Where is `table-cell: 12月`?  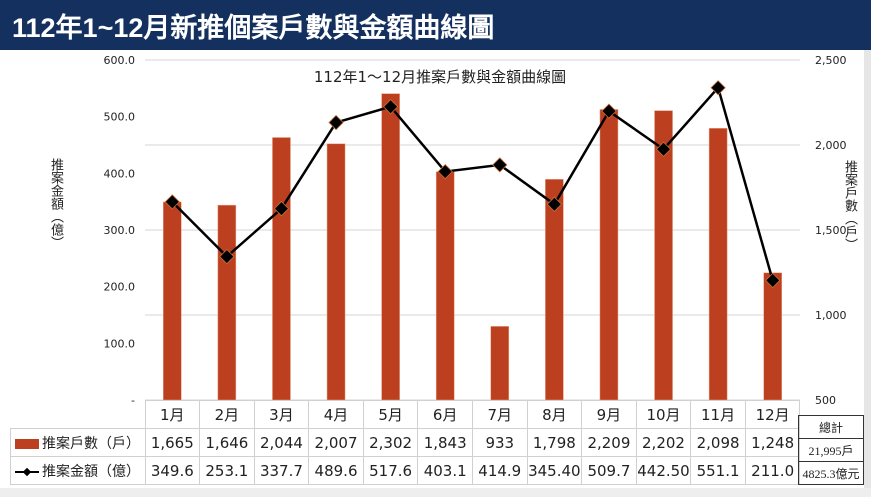
table-cell: 12月 is located at coordinates (772, 414).